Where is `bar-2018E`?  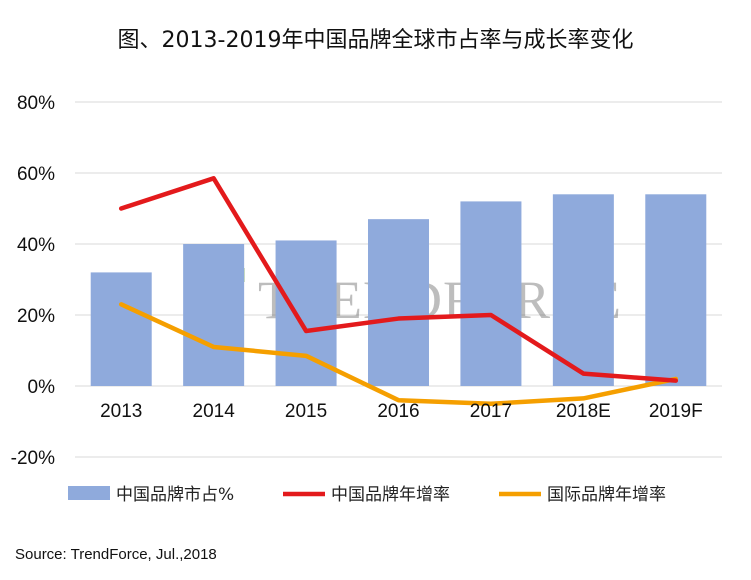 bar-2018E is located at coordinates (583, 290).